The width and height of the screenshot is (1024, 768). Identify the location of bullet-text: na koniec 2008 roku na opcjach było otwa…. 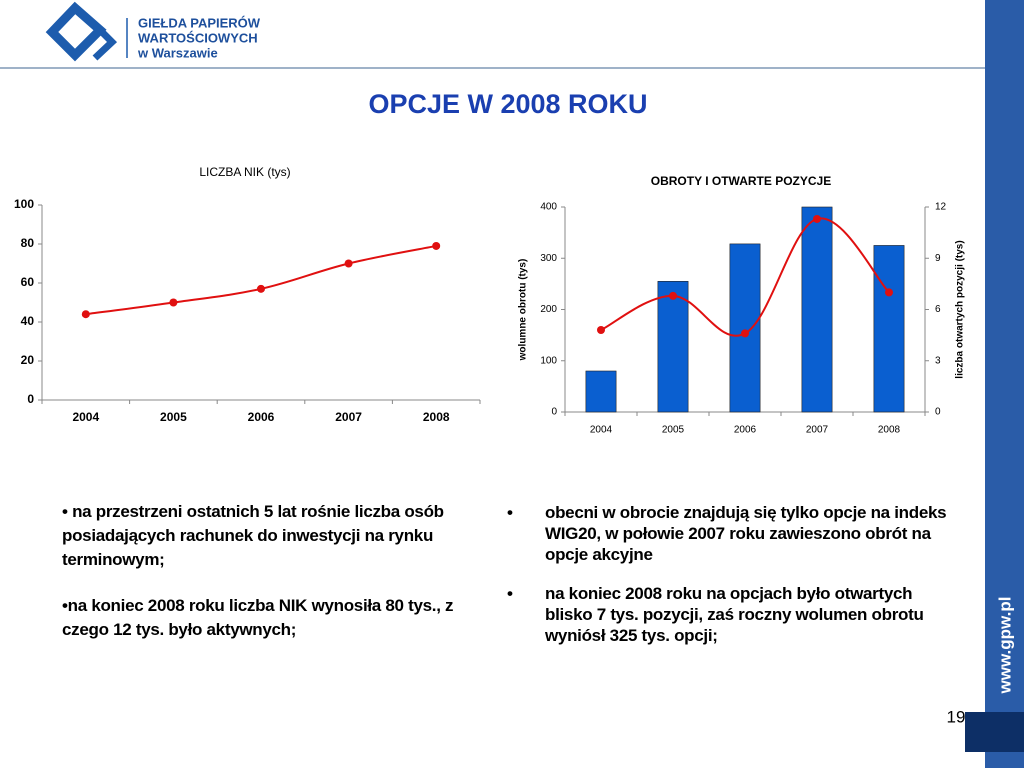
(734, 614).